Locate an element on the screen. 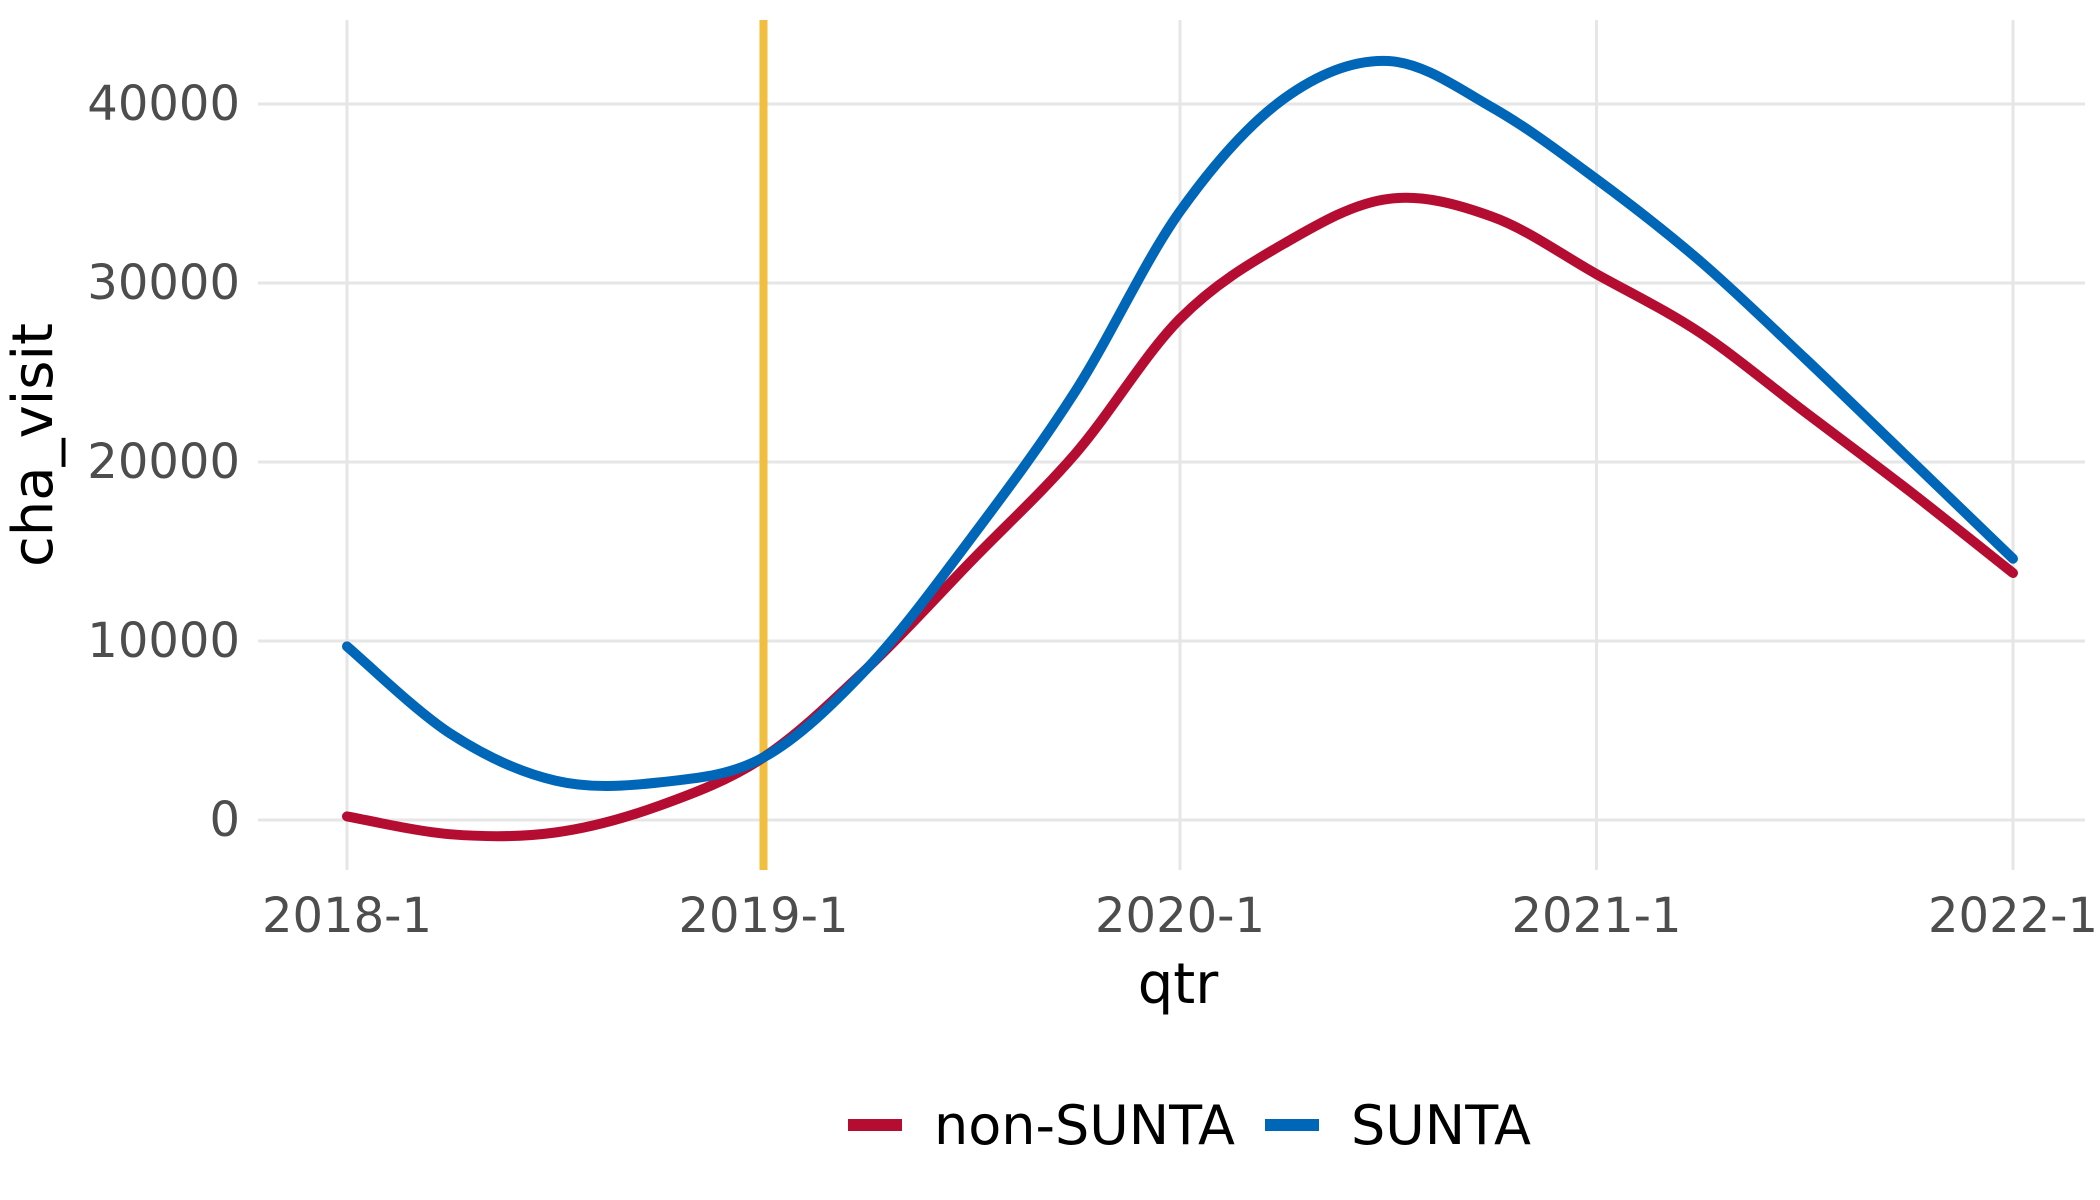 This screenshot has height=1200, width=2100. y-tick-label: 40000 is located at coordinates (163, 104).